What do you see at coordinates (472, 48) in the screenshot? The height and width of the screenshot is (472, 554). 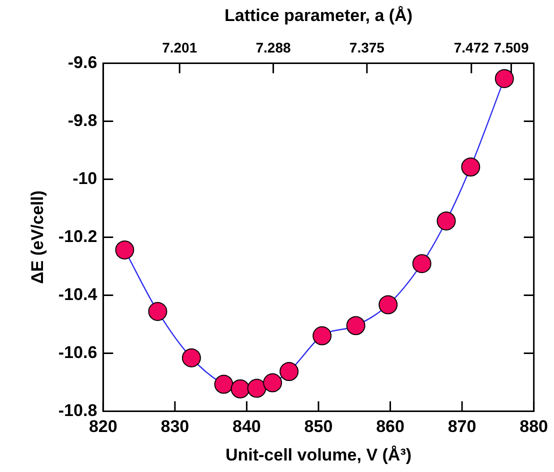 I see `x2-tick-label: 7.472` at bounding box center [472, 48].